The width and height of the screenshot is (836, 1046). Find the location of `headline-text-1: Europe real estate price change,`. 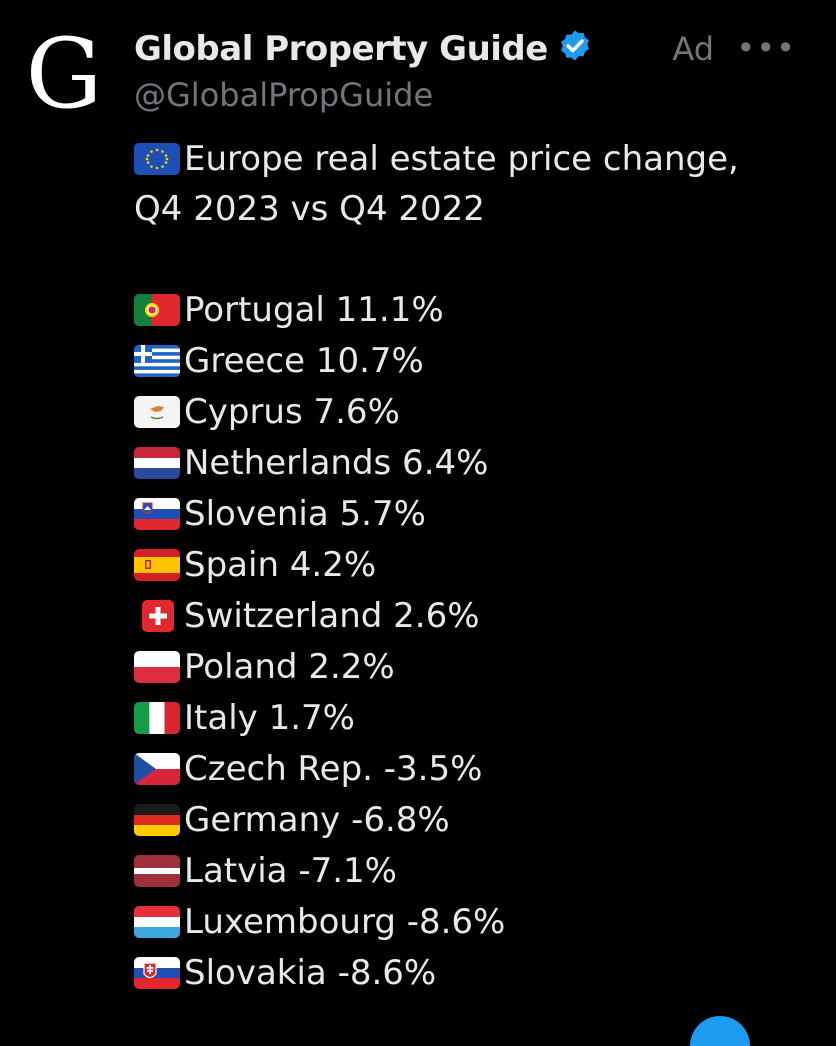

headline-text-1: Europe real estate price change, is located at coordinates (461, 159).